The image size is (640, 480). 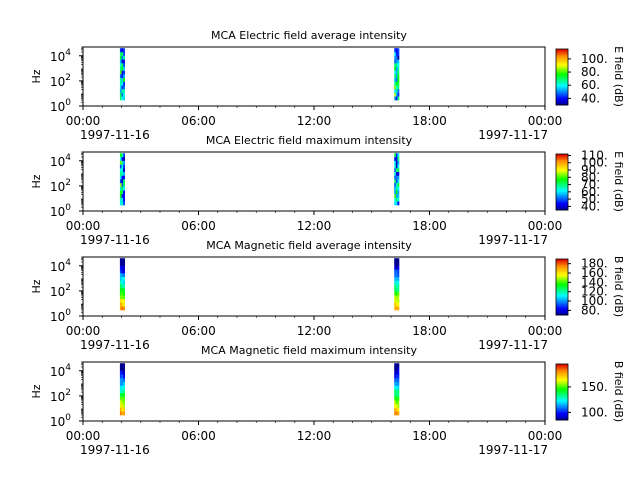 What do you see at coordinates (198, 436) in the screenshot?
I see `x-tick-label: 06:00` at bounding box center [198, 436].